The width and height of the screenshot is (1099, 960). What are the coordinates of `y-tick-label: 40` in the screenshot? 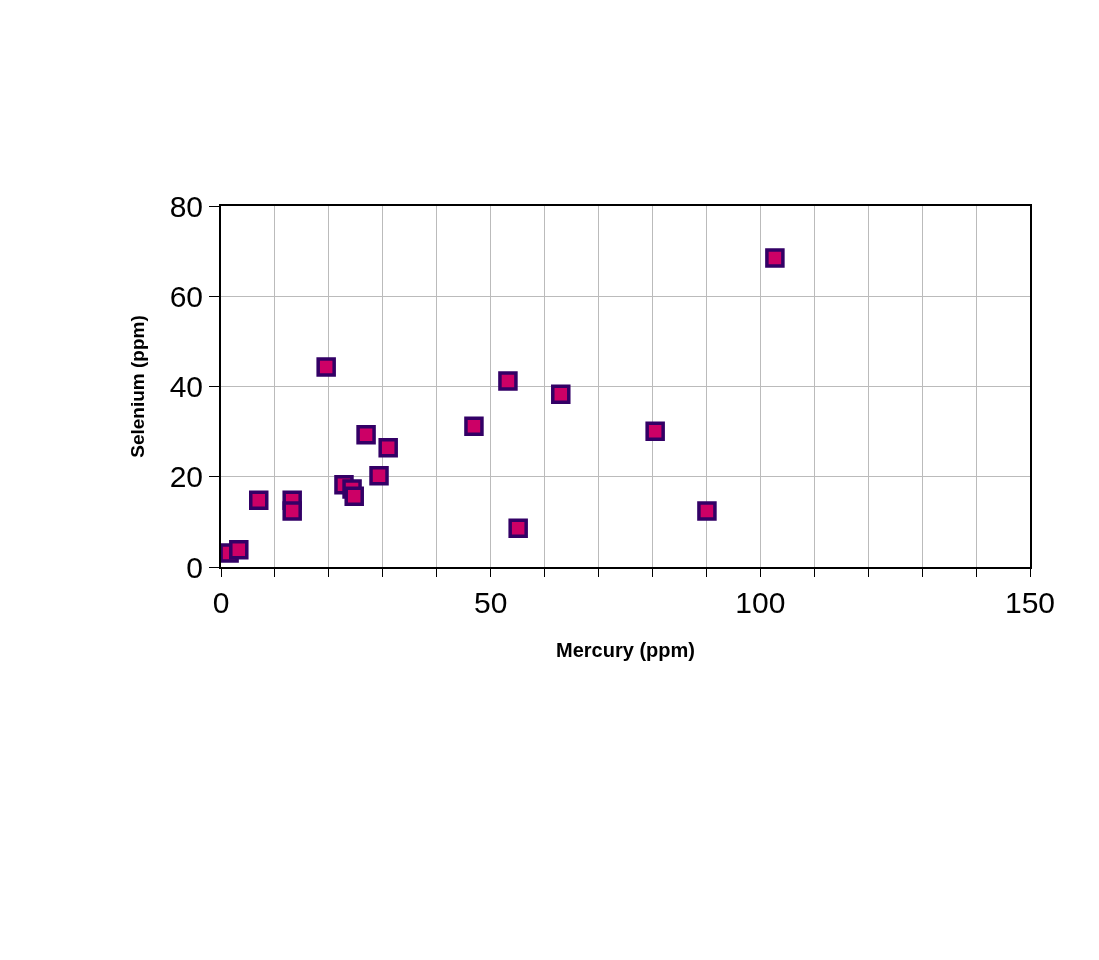 It's located at (186, 386).